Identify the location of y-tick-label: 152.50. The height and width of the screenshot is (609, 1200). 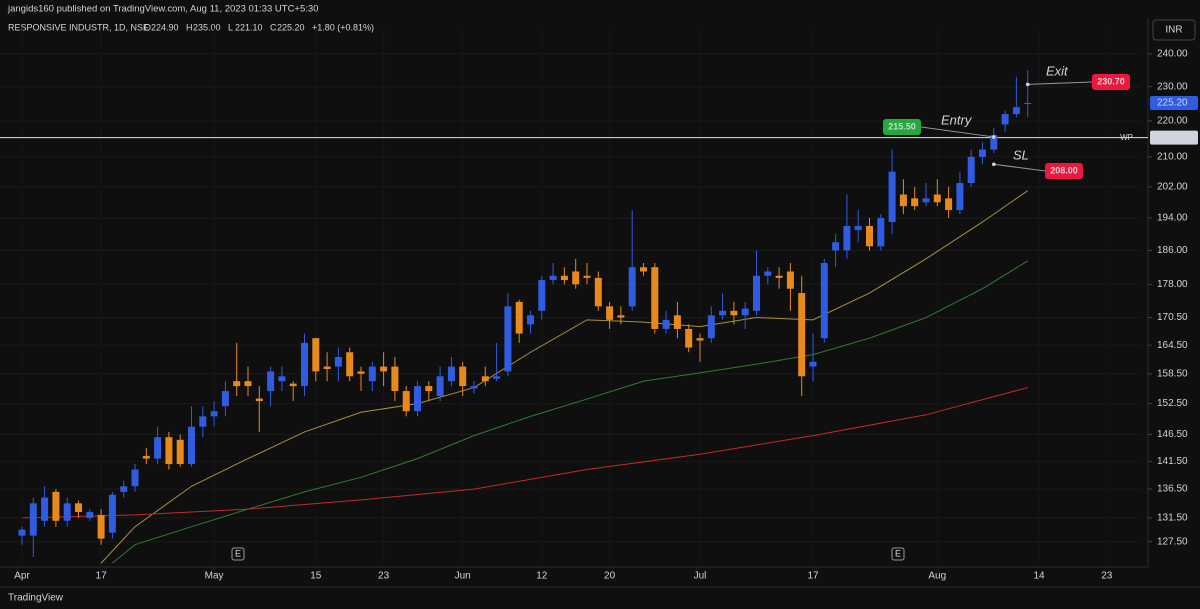
(1172, 403).